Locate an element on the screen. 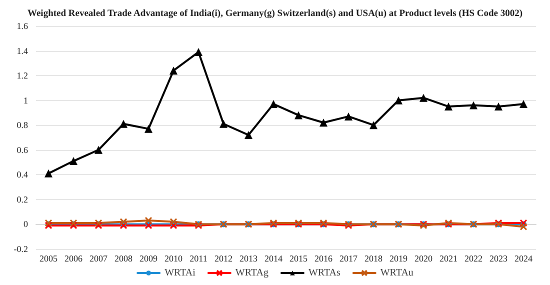 The height and width of the screenshot is (285, 550). y-tick-label: 0 is located at coordinates (26, 224).